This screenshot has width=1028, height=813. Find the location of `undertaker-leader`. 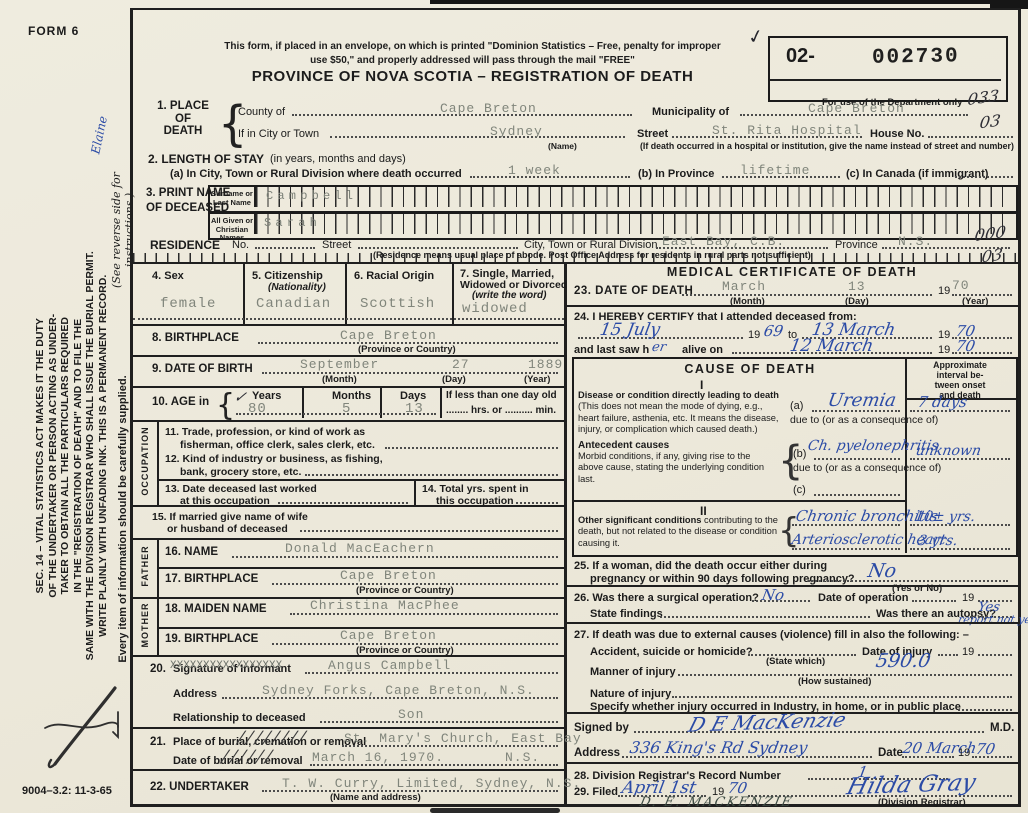

undertaker-leader is located at coordinates (410, 791).